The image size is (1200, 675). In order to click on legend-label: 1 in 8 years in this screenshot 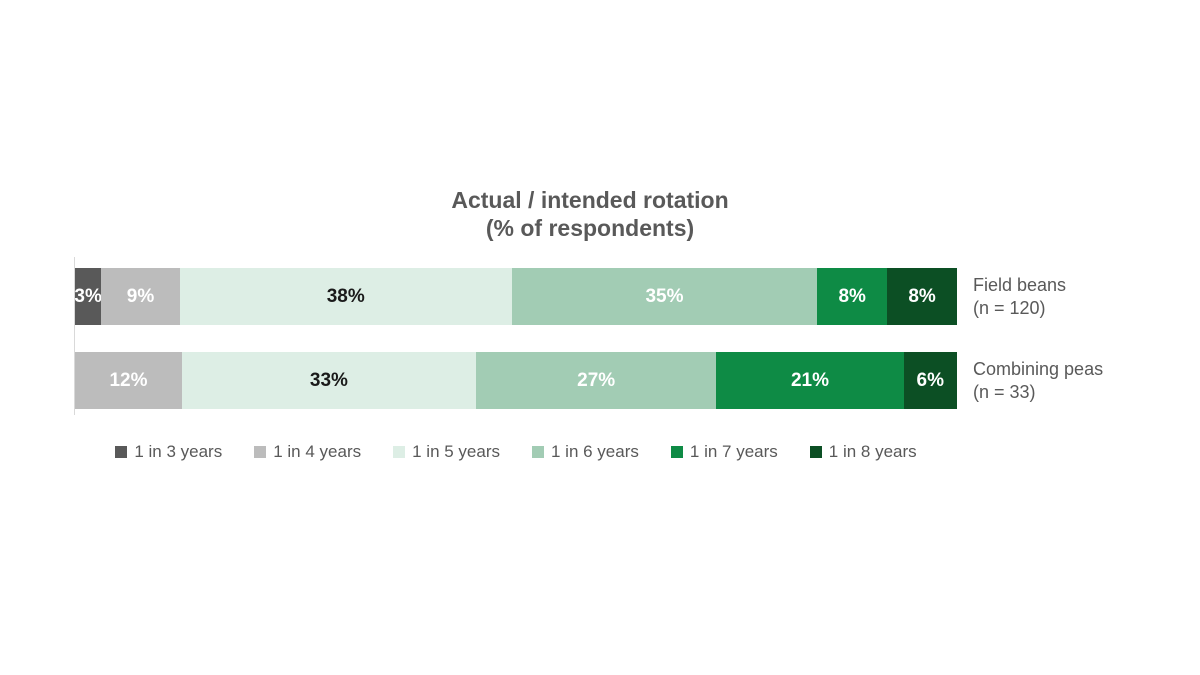, I will do `click(872, 451)`.